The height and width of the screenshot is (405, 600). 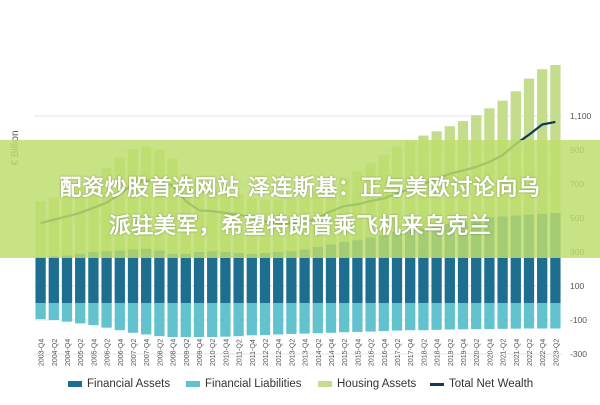 What do you see at coordinates (398, 352) in the screenshot?
I see `x-tick-label: 2017-Q2` at bounding box center [398, 352].